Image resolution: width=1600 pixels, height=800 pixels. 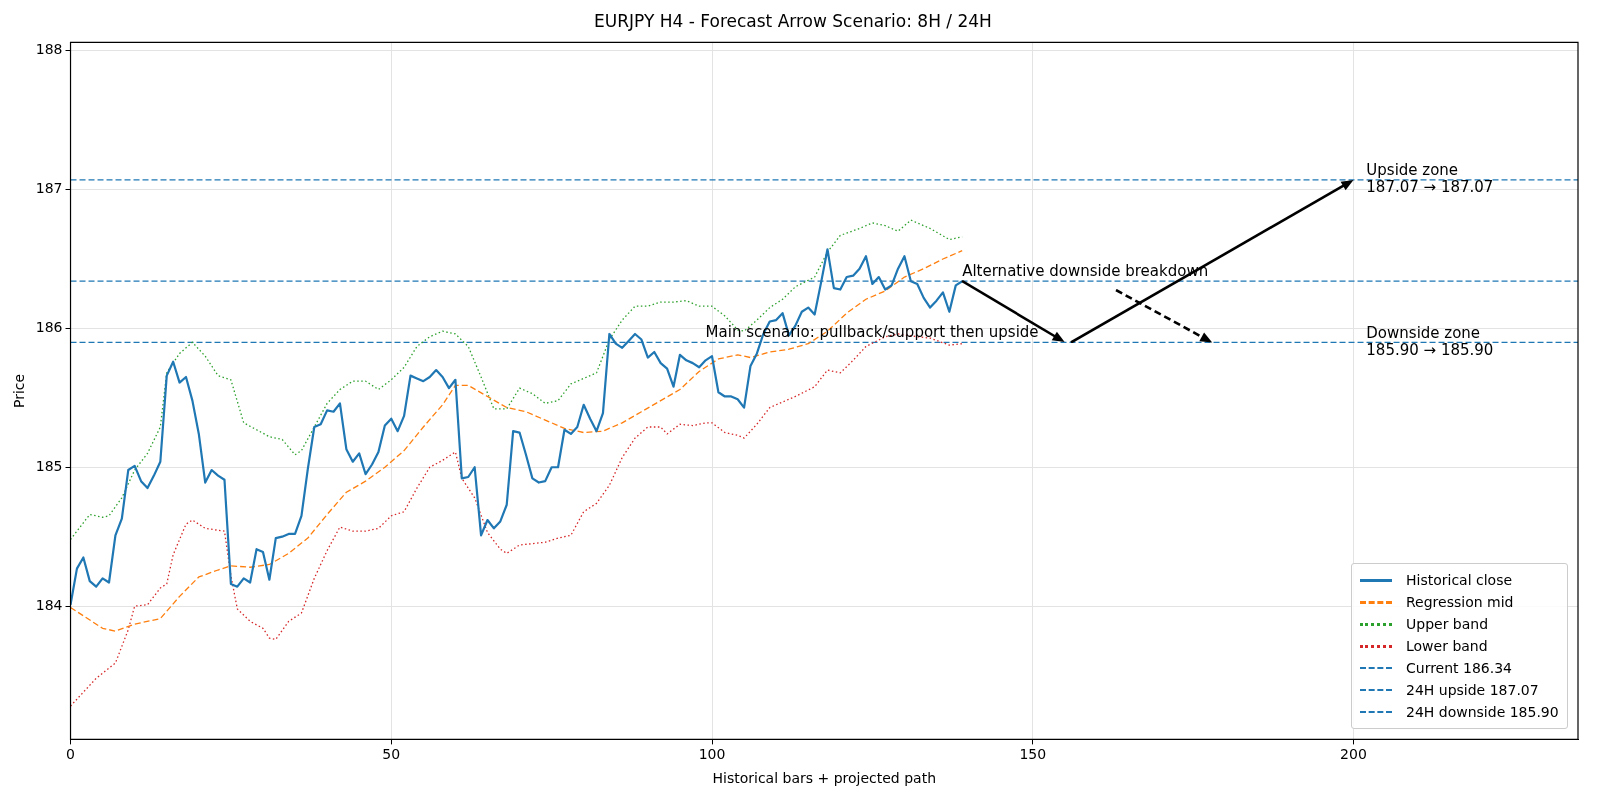 What do you see at coordinates (19, 390) in the screenshot?
I see `y-axis-title: Price` at bounding box center [19, 390].